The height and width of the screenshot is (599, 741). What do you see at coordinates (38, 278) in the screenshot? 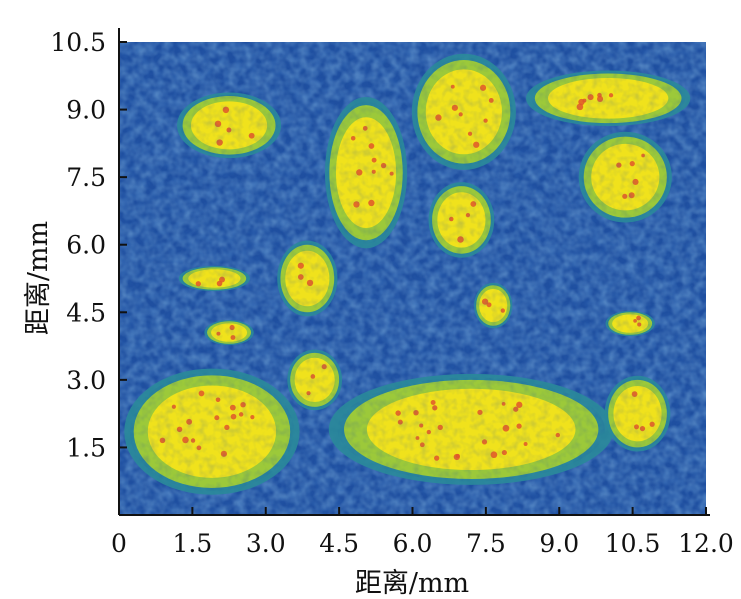
I see `y-axis-title: 距离/mm` at bounding box center [38, 278].